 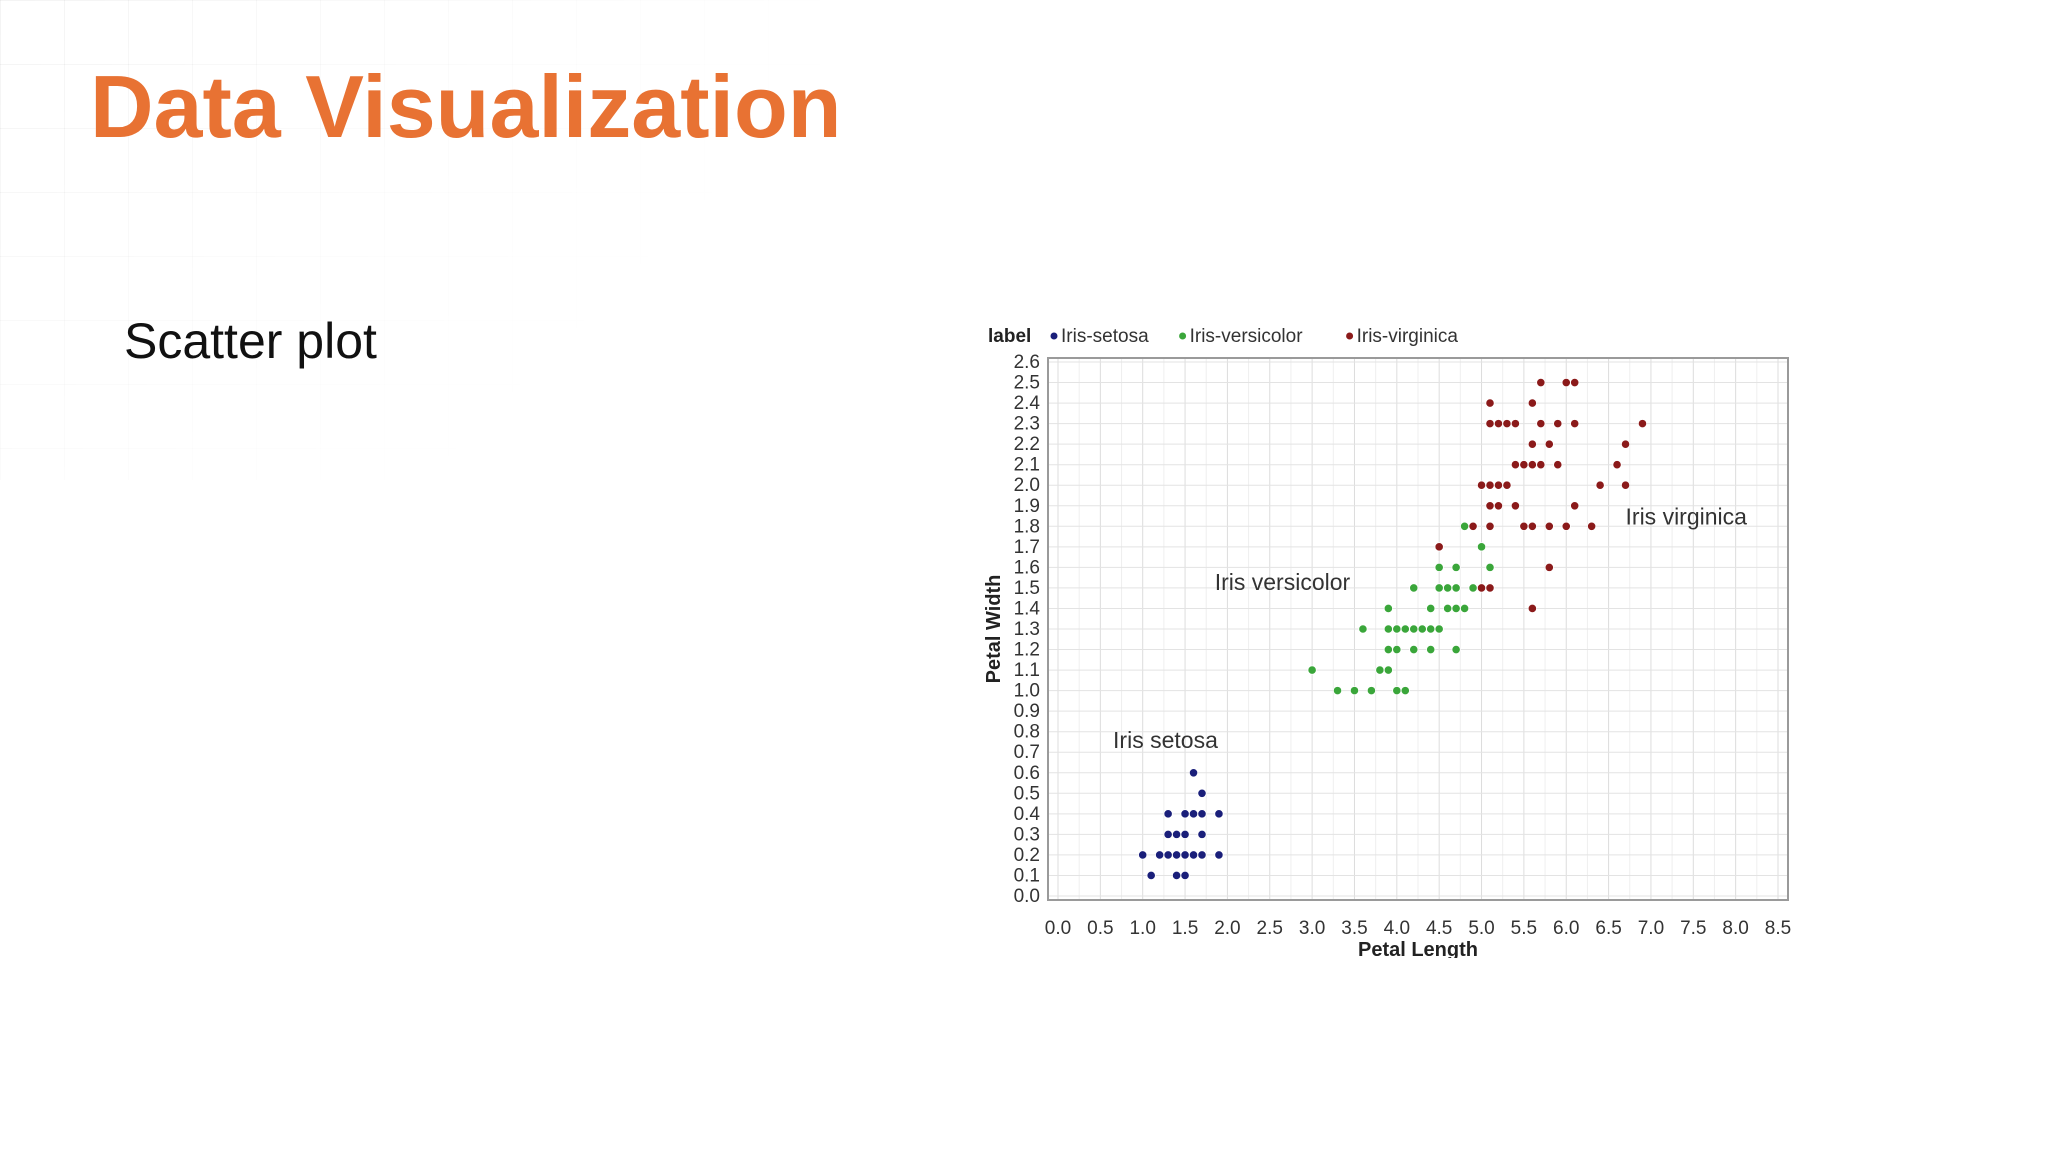 I want to click on x-tick-label: 1.5, so click(x=1185, y=928).